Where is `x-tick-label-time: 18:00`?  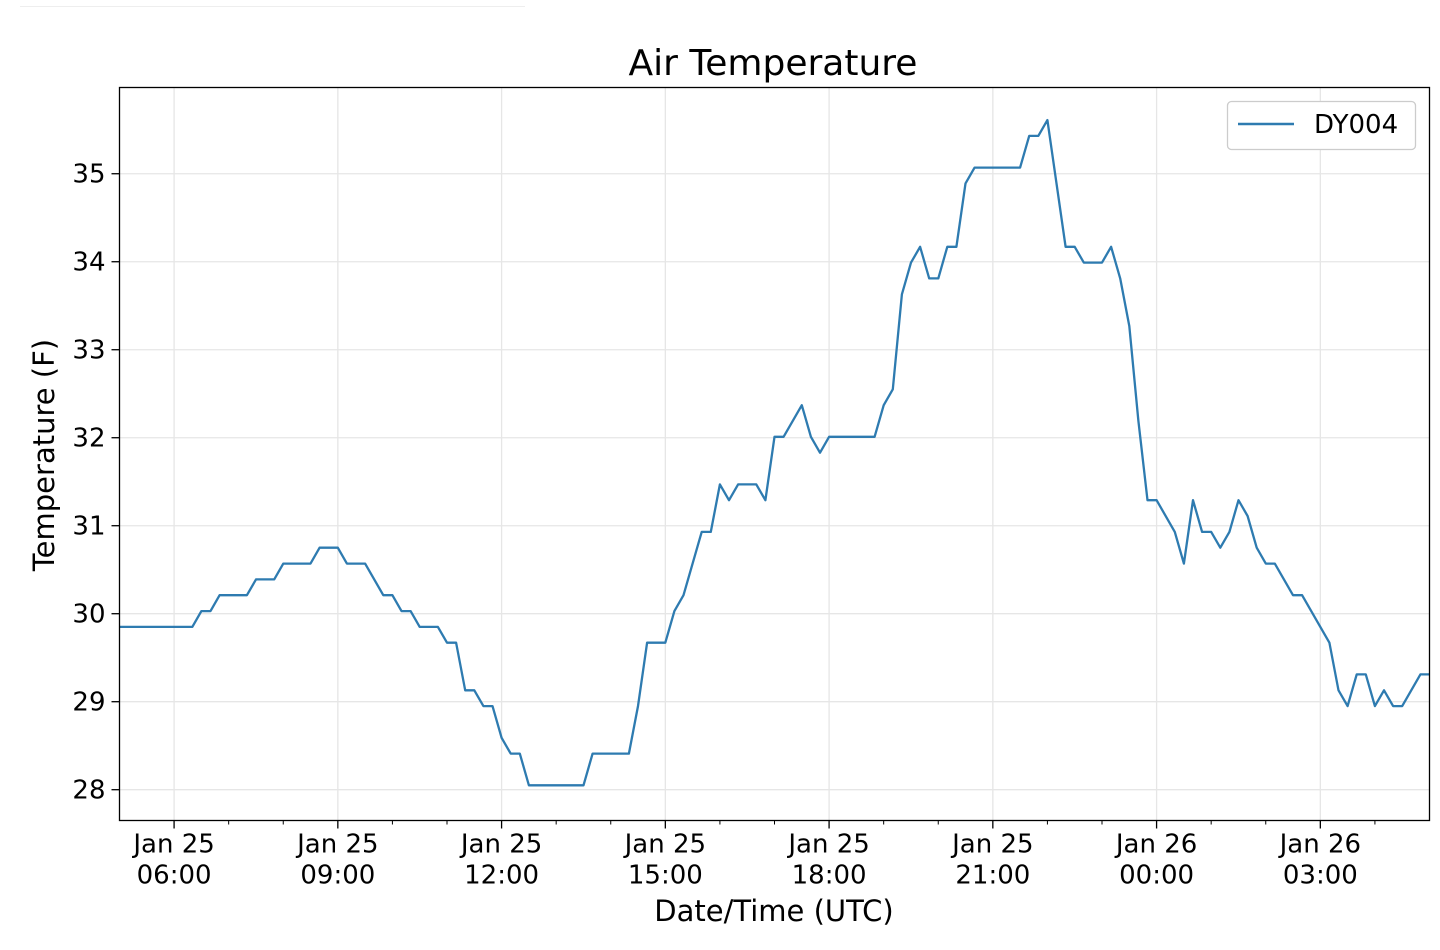 x-tick-label-time: 18:00 is located at coordinates (829, 876).